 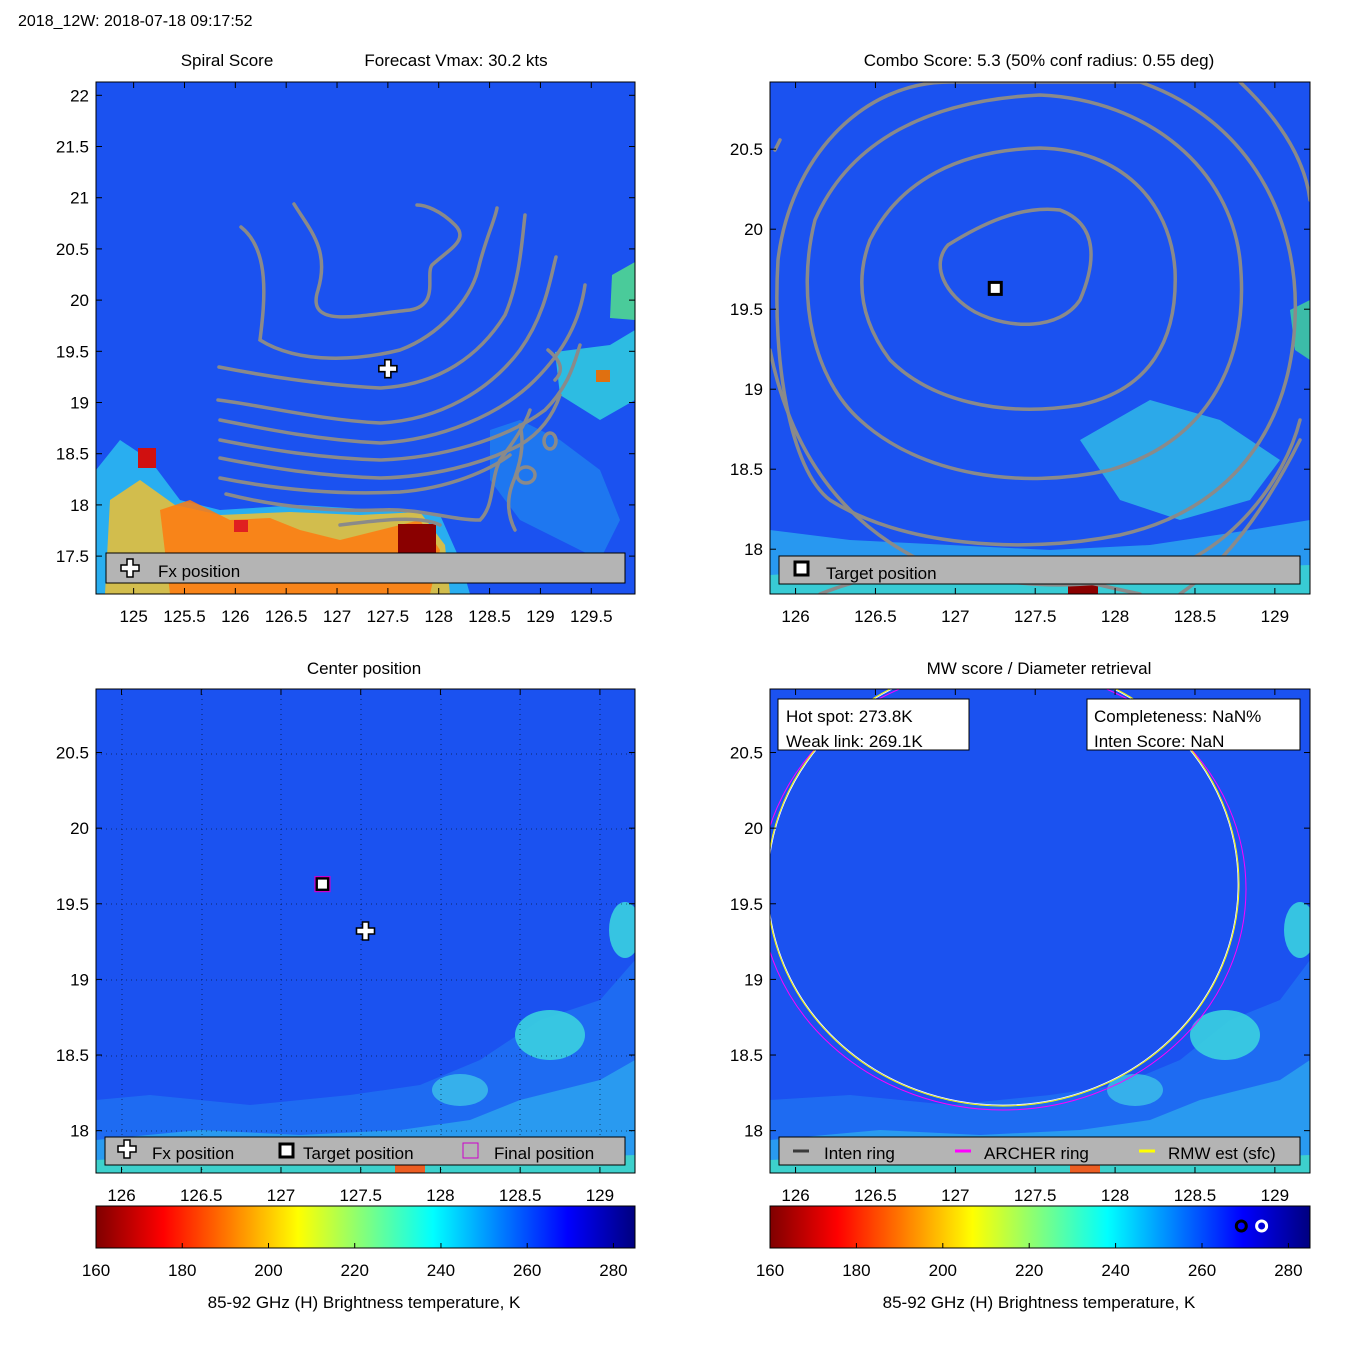 What do you see at coordinates (235, 616) in the screenshot?
I see `x-tick-label: 126` at bounding box center [235, 616].